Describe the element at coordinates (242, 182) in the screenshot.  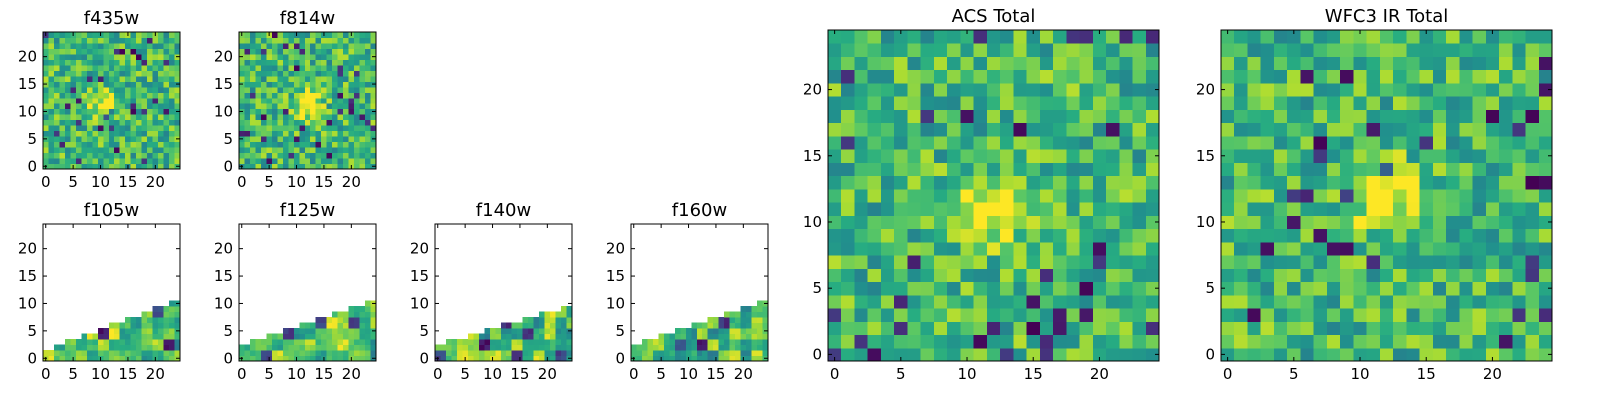
I see `x-tick-label: 0` at that location.